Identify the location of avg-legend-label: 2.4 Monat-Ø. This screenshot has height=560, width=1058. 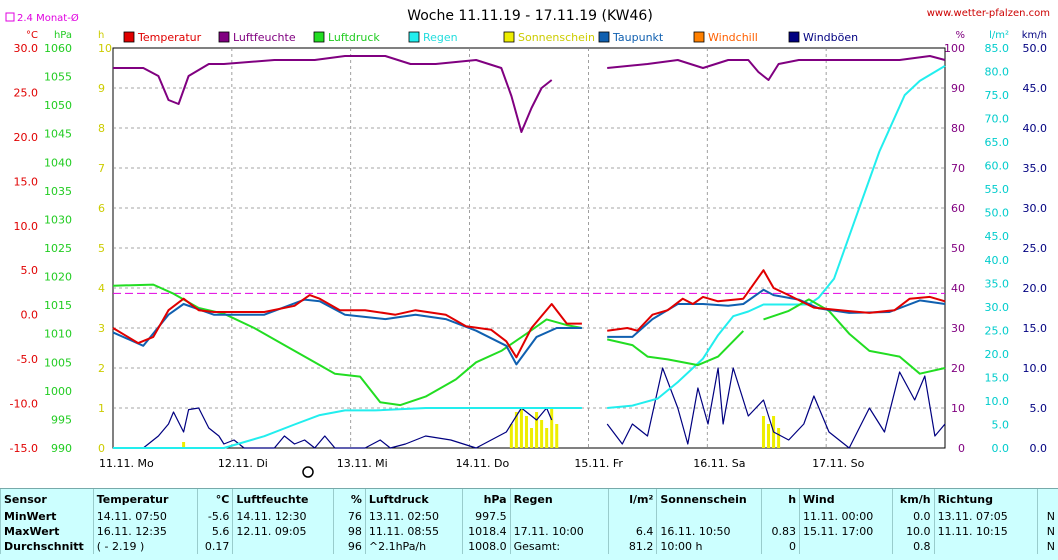
(48, 18).